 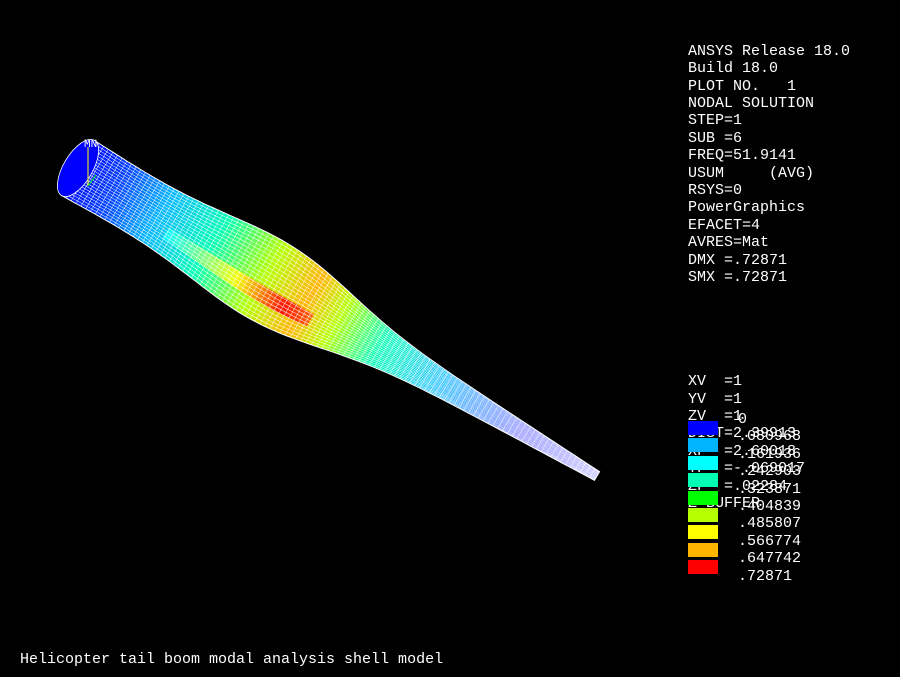 What do you see at coordinates (742, 86) in the screenshot?
I see `solution-info-line: PLOT NO. 1` at bounding box center [742, 86].